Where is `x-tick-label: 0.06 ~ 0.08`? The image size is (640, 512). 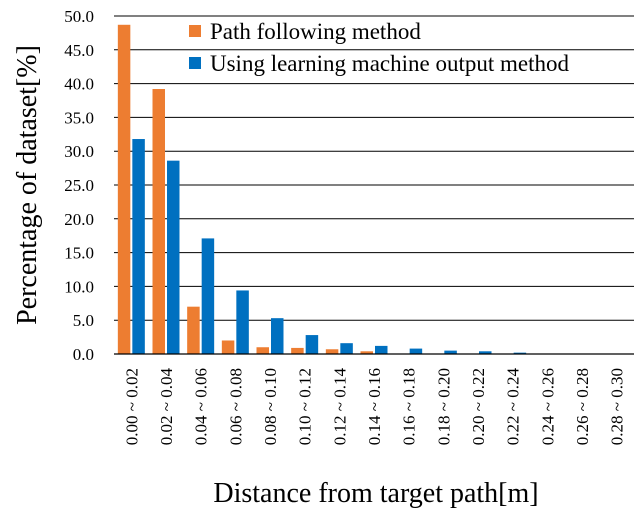
x-tick-label: 0.06 ~ 0.08 is located at coordinates (235, 406).